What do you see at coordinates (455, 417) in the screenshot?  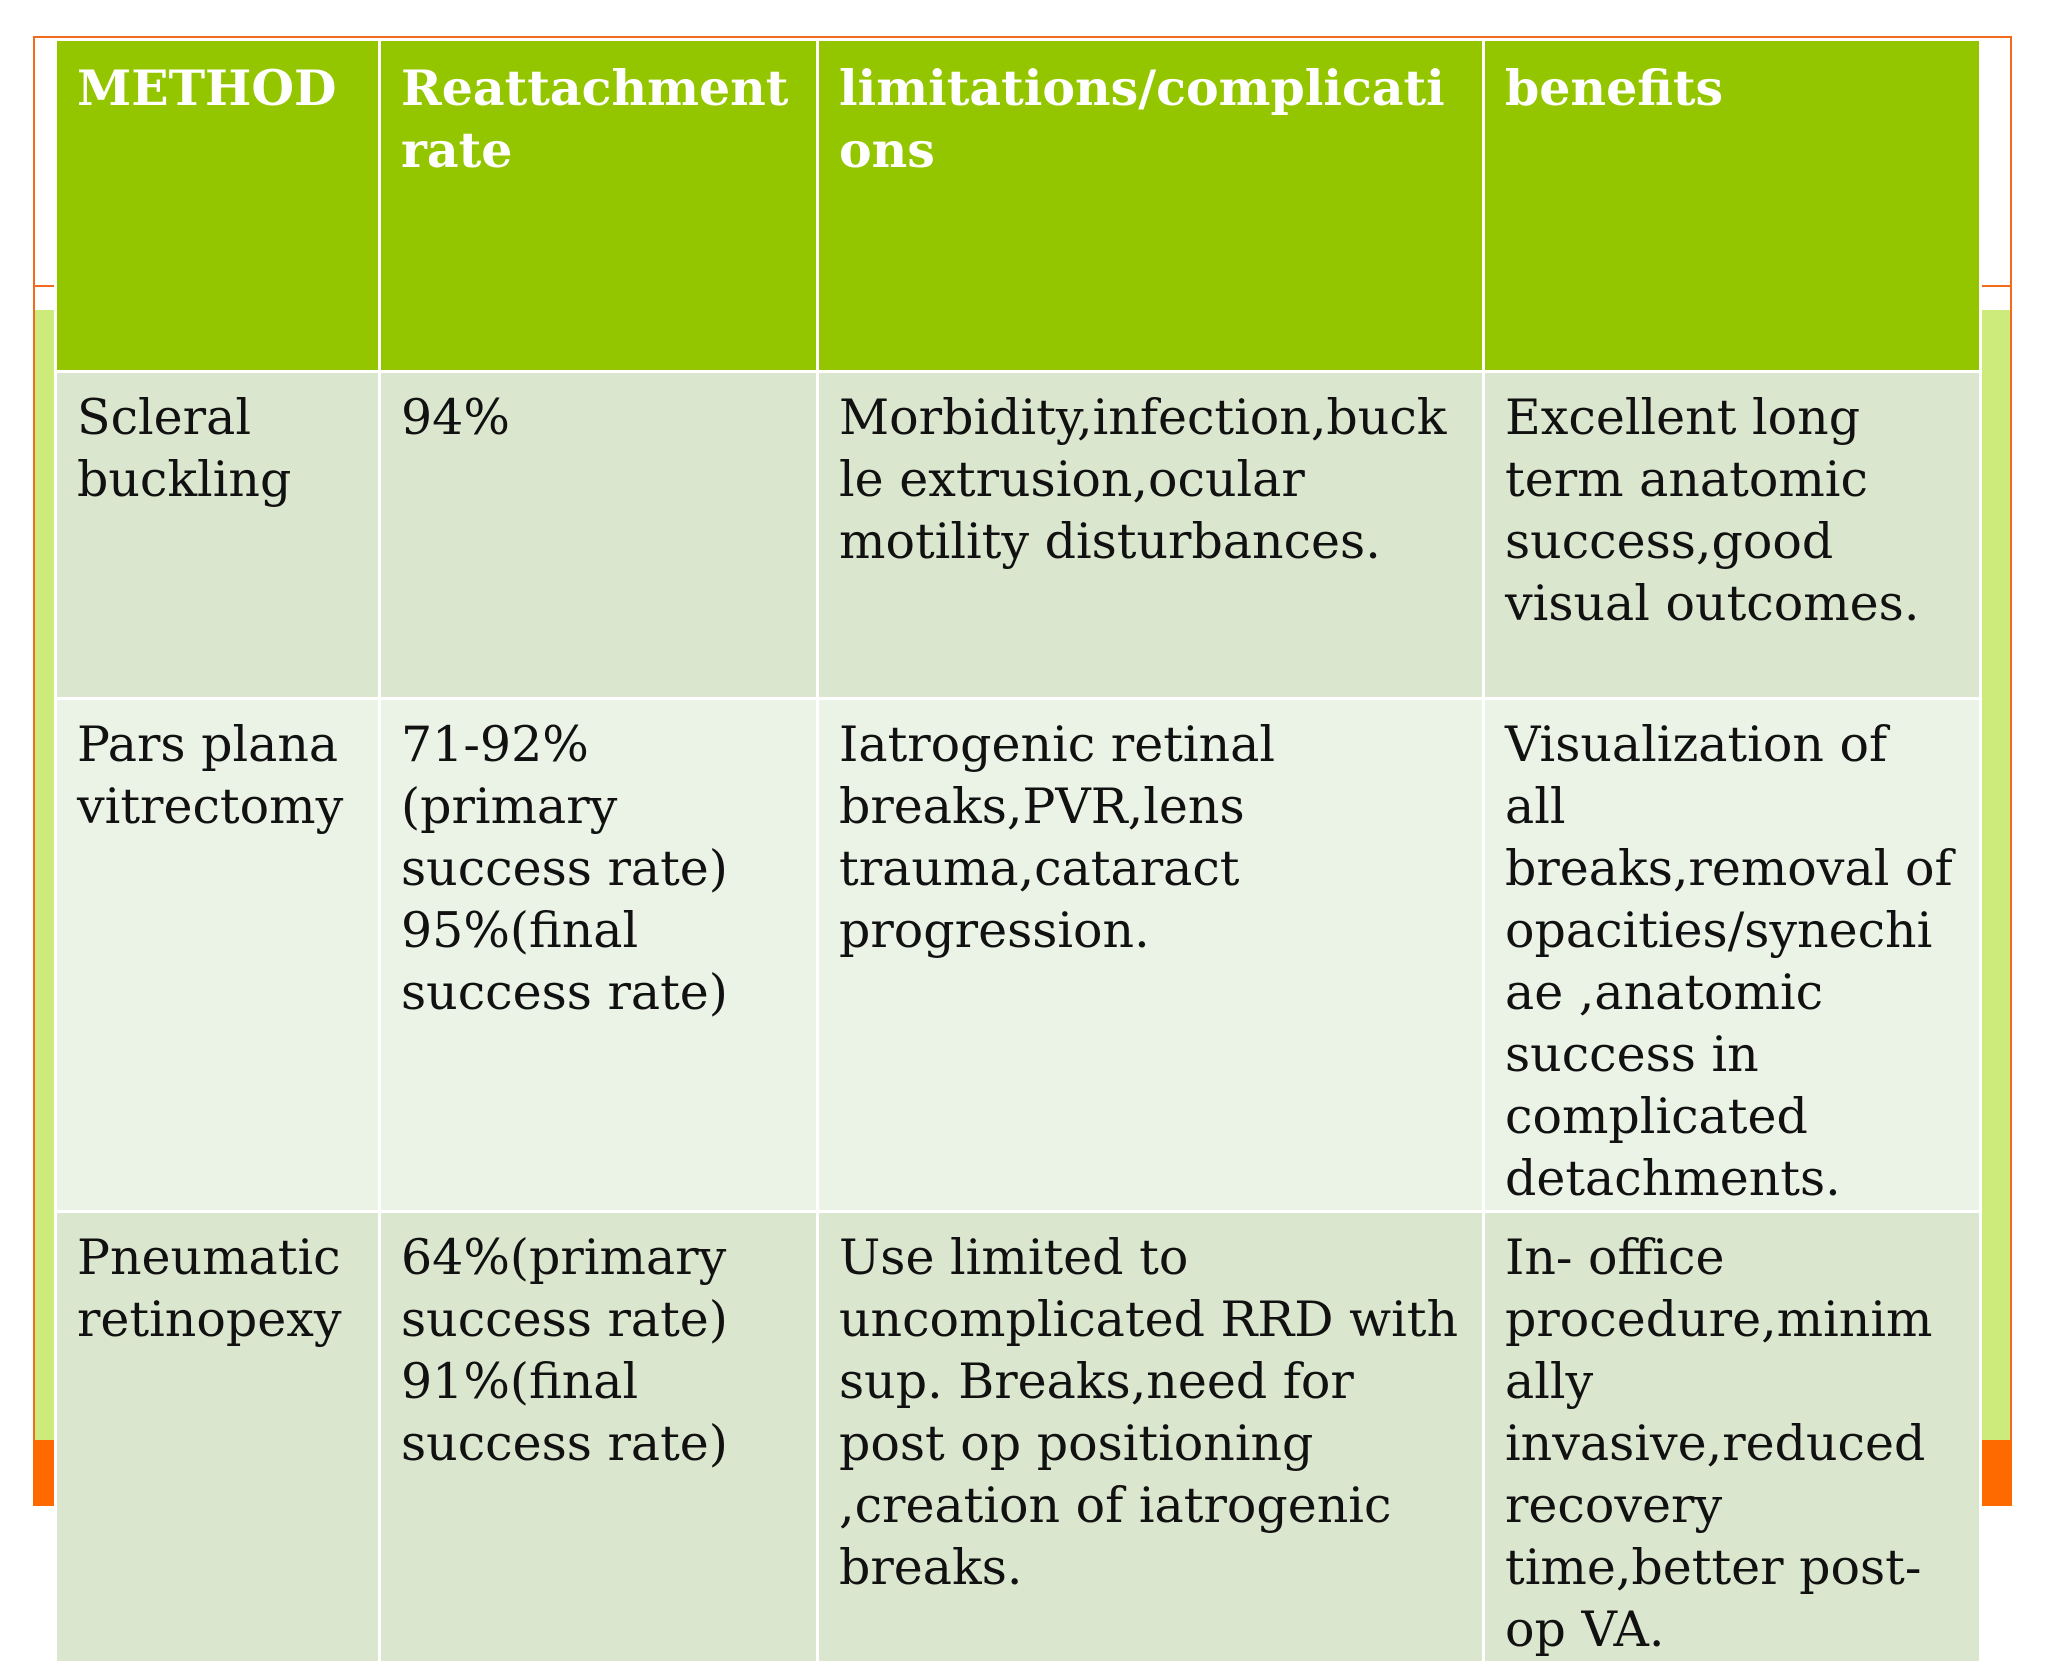 I see `cell-rate-text: 94%` at bounding box center [455, 417].